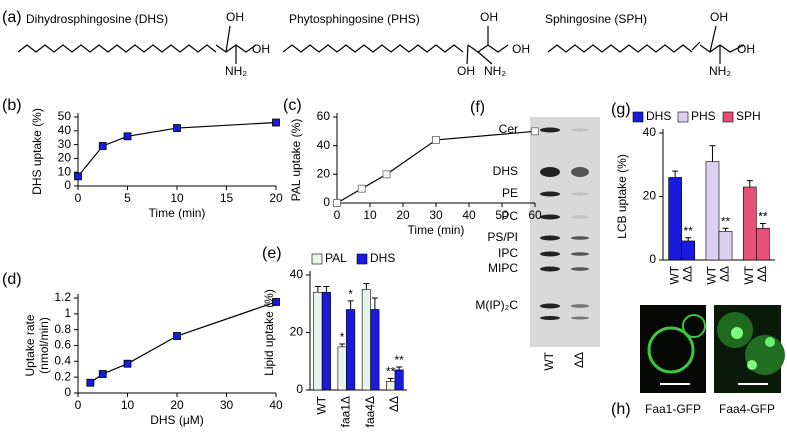  What do you see at coordinates (44, 345) in the screenshot?
I see `y-axis-label: (nmol/min)` at bounding box center [44, 345].